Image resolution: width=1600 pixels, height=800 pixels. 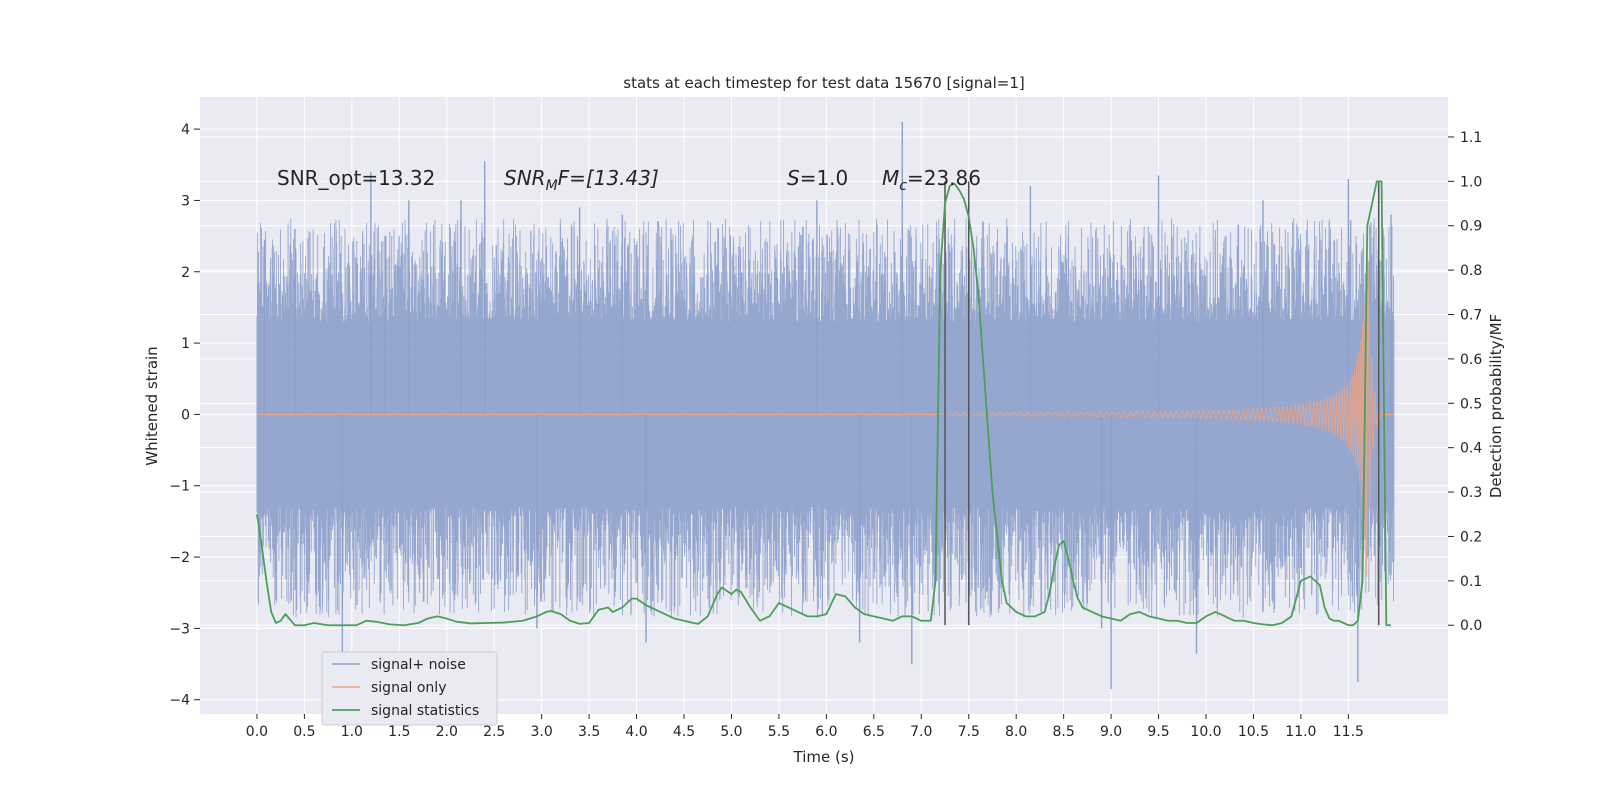 What do you see at coordinates (304, 732) in the screenshot?
I see `x-tick-label: 0.5` at bounding box center [304, 732].